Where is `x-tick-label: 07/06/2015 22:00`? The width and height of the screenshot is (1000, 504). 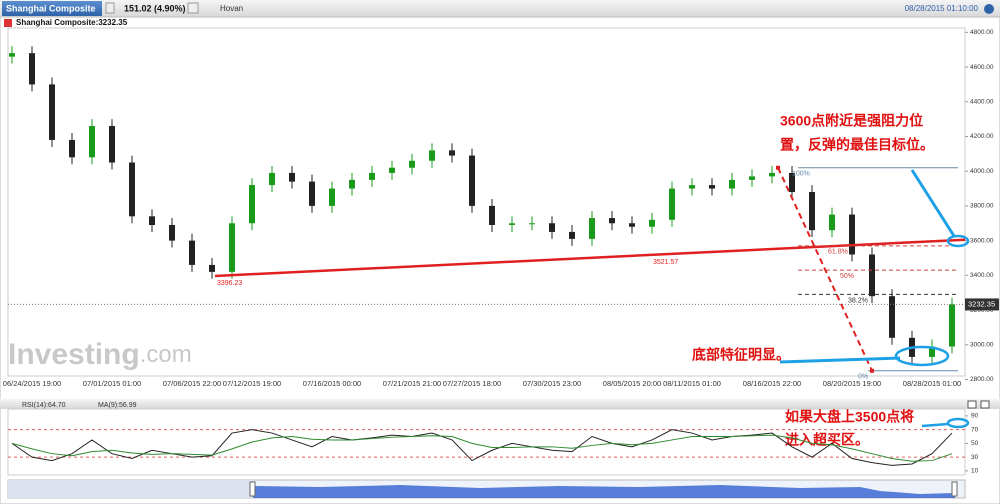 x-tick-label: 07/06/2015 22:00 is located at coordinates (192, 383).